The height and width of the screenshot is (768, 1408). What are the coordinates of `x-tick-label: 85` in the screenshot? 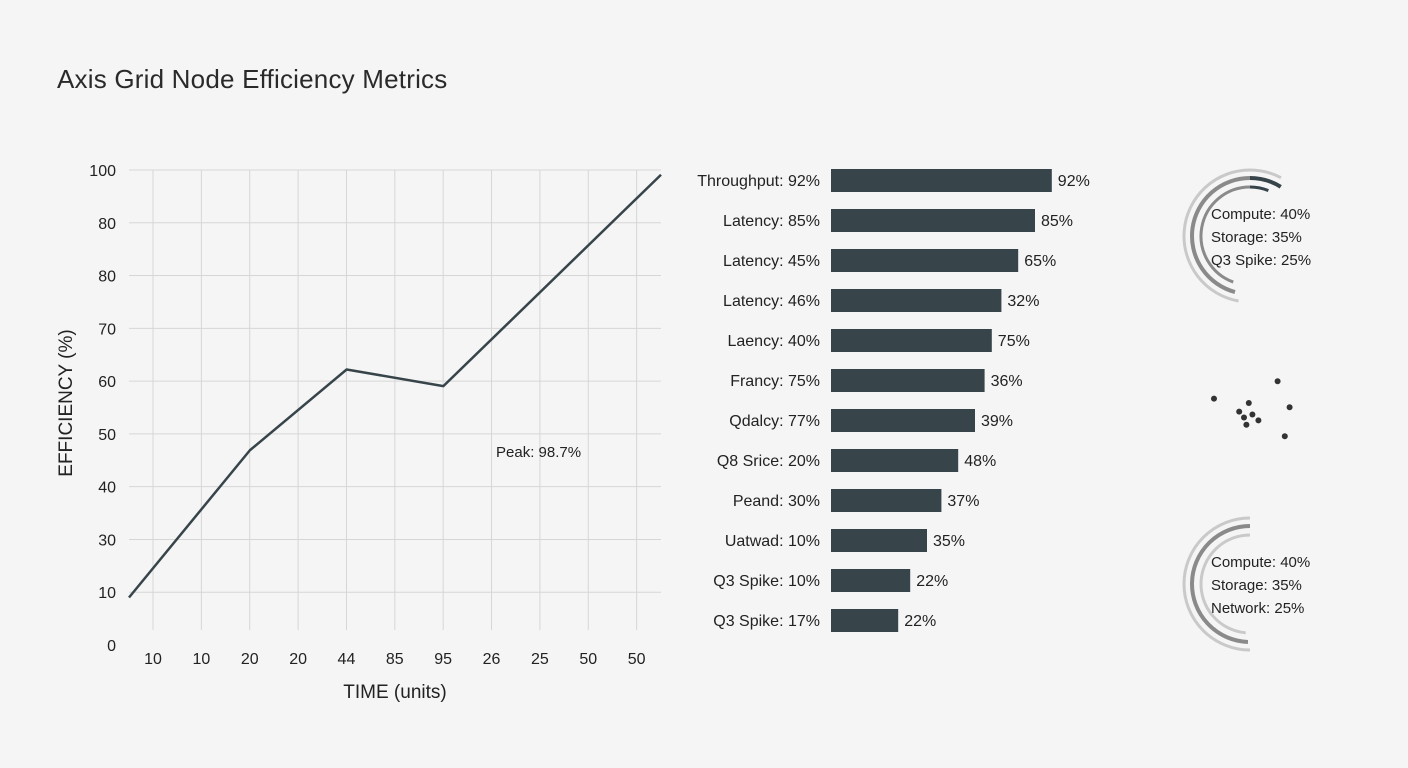 It's located at (395, 659).